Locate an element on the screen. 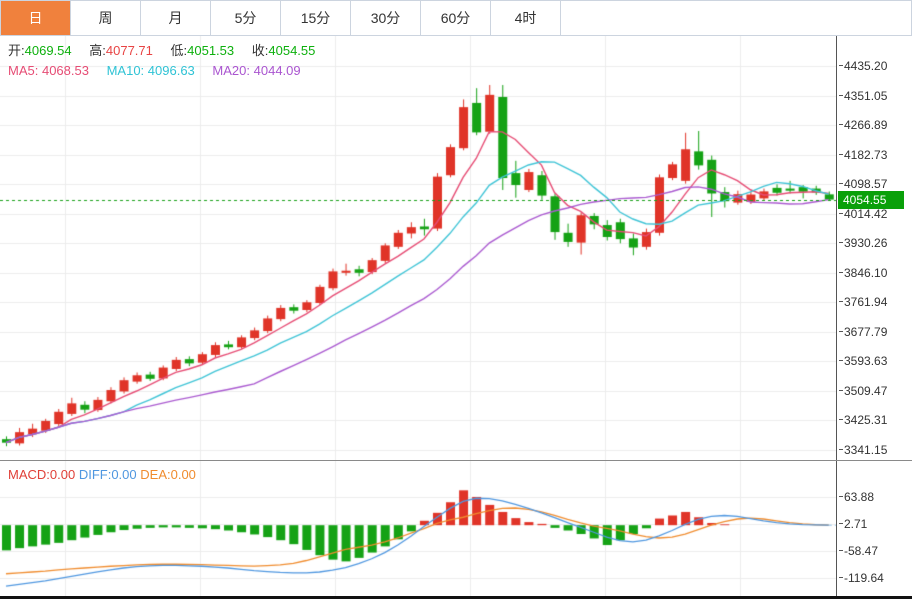  y-axis-tick: 4435.20 is located at coordinates (863, 66).